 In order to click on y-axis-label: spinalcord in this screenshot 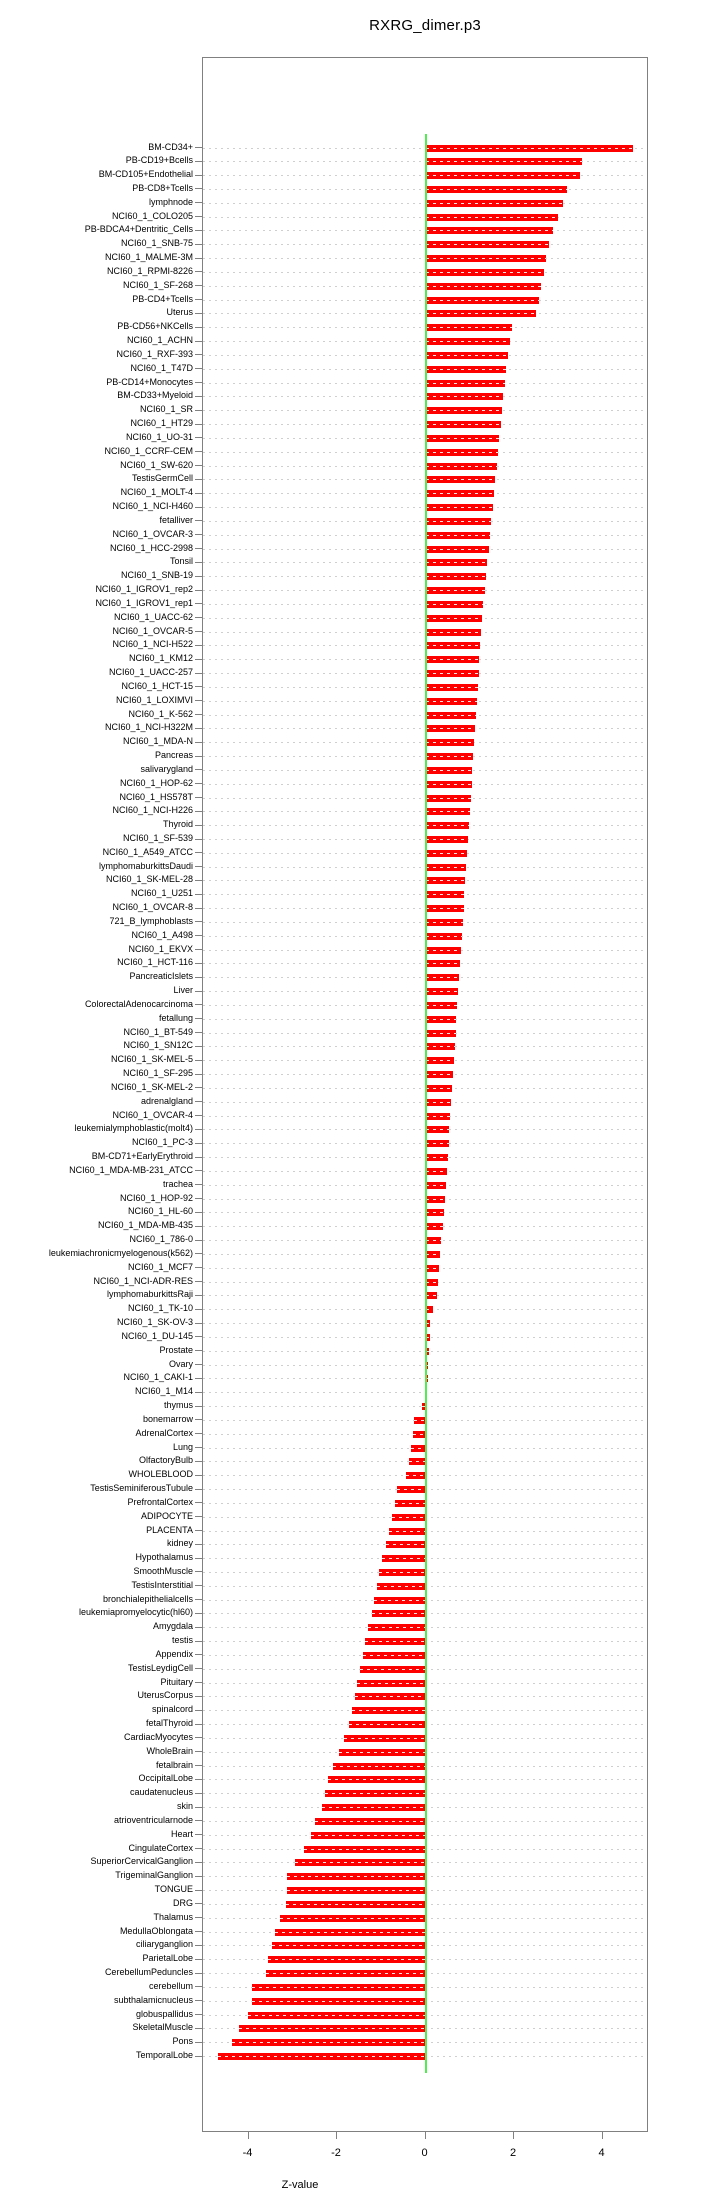, I will do `click(172, 1709)`.